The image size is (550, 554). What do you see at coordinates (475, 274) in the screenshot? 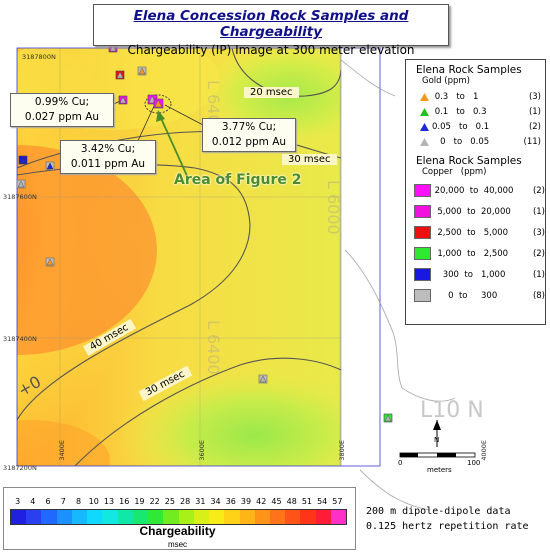
I see `copper-legend-row: 300 to 1,000 (1)` at bounding box center [475, 274].